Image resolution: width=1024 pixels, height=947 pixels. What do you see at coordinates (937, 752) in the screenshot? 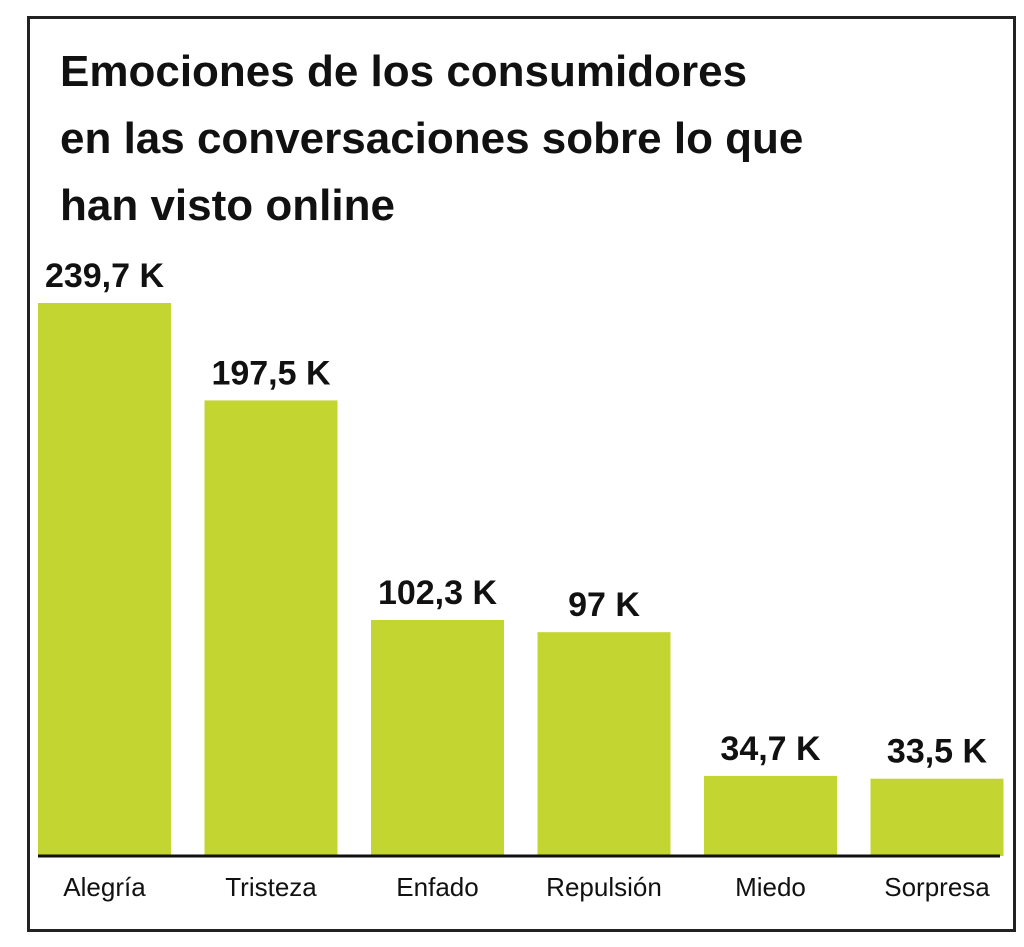
I see `value-label-sorpresa: 33,5 K` at bounding box center [937, 752].